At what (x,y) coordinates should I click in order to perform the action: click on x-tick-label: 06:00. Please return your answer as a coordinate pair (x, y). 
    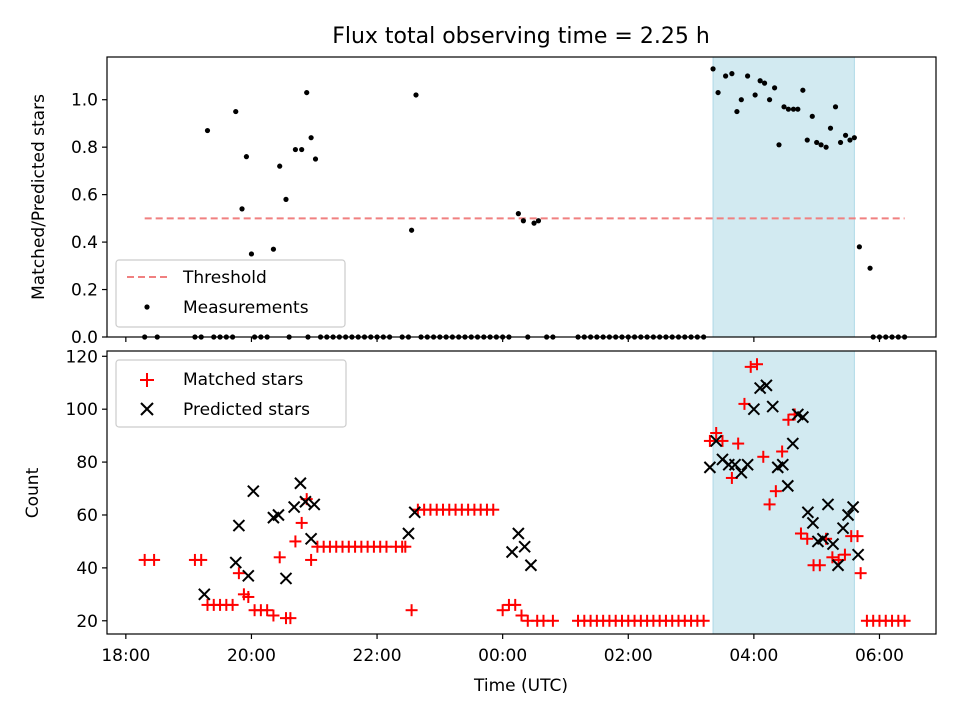
    Looking at the image, I should click on (879, 656).